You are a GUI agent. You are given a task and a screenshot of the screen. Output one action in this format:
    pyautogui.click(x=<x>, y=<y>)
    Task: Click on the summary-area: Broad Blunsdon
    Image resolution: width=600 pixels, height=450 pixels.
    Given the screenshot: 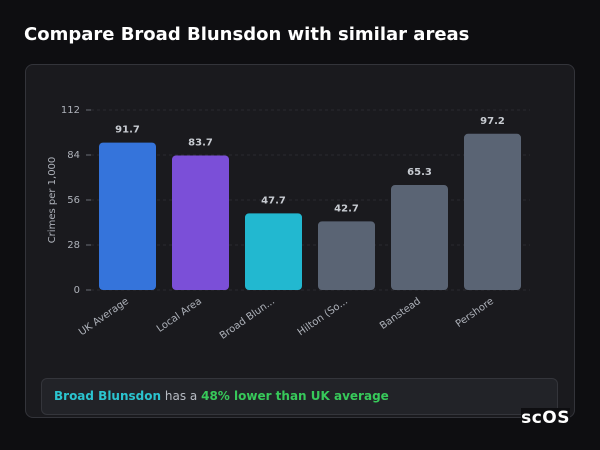 What is the action you would take?
    pyautogui.click(x=108, y=396)
    